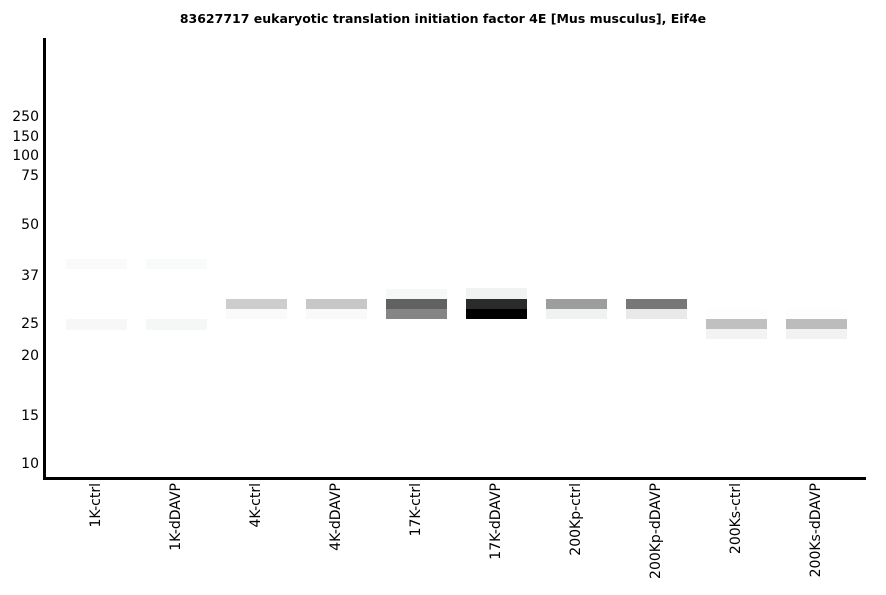  What do you see at coordinates (30, 225) in the screenshot?
I see `y-tick-label: 50` at bounding box center [30, 225].